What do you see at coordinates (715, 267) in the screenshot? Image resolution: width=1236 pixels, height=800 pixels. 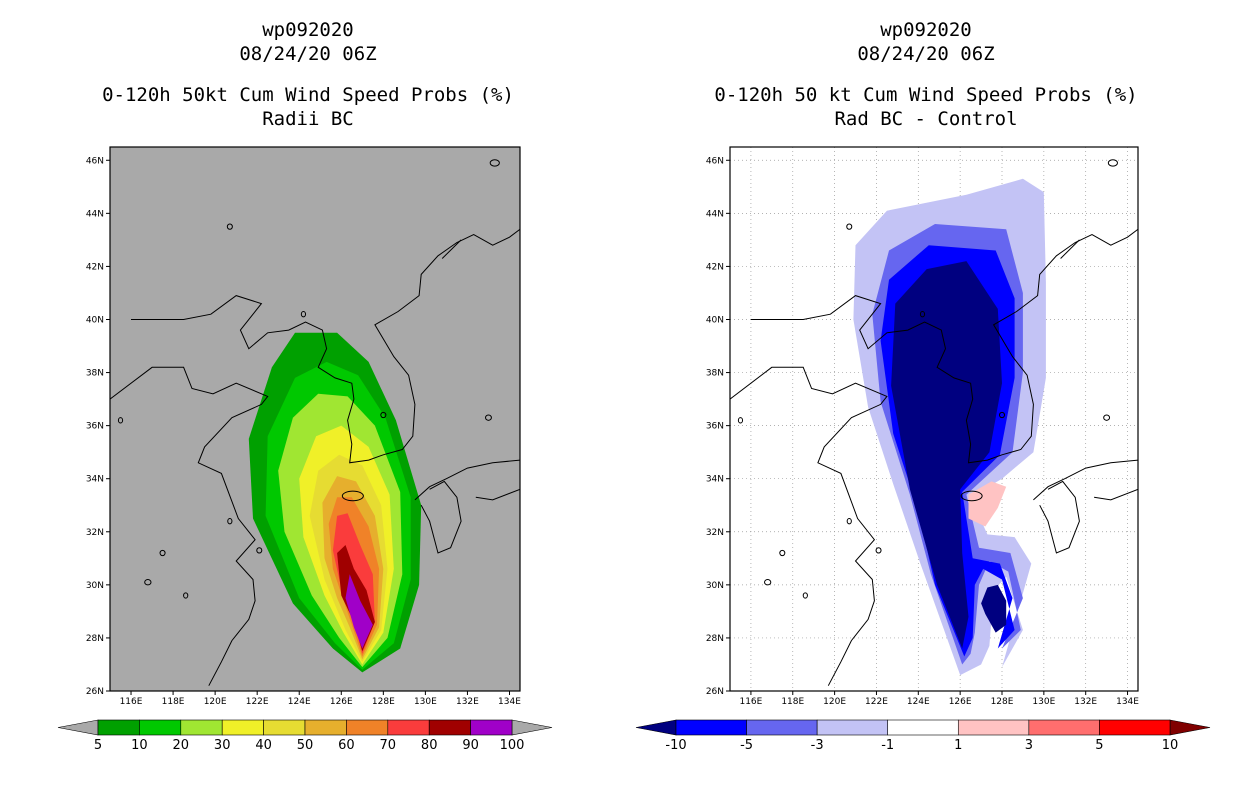 I see `y-tick-label: 42N` at bounding box center [715, 267].